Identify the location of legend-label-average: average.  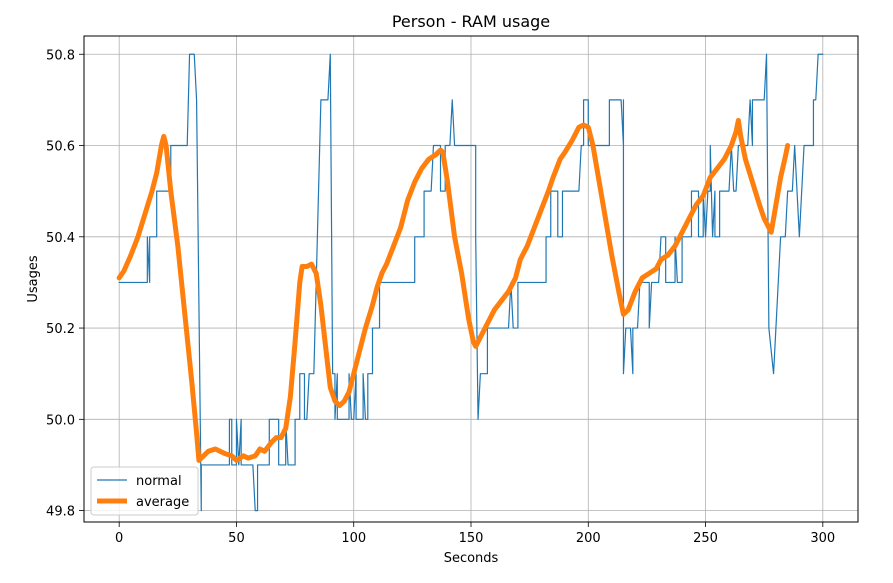
(162, 502).